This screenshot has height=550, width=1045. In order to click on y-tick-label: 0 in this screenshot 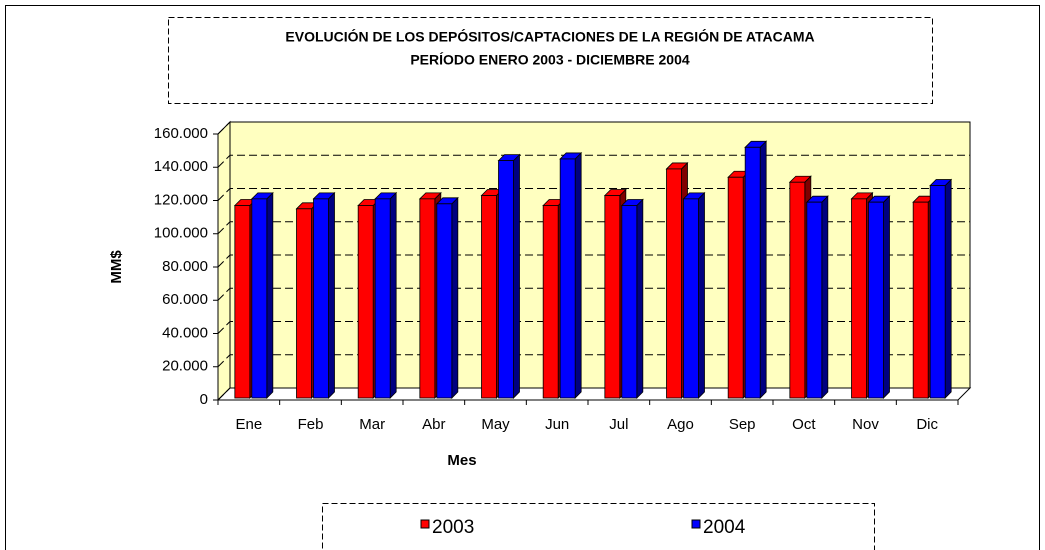, I will do `click(204, 399)`.